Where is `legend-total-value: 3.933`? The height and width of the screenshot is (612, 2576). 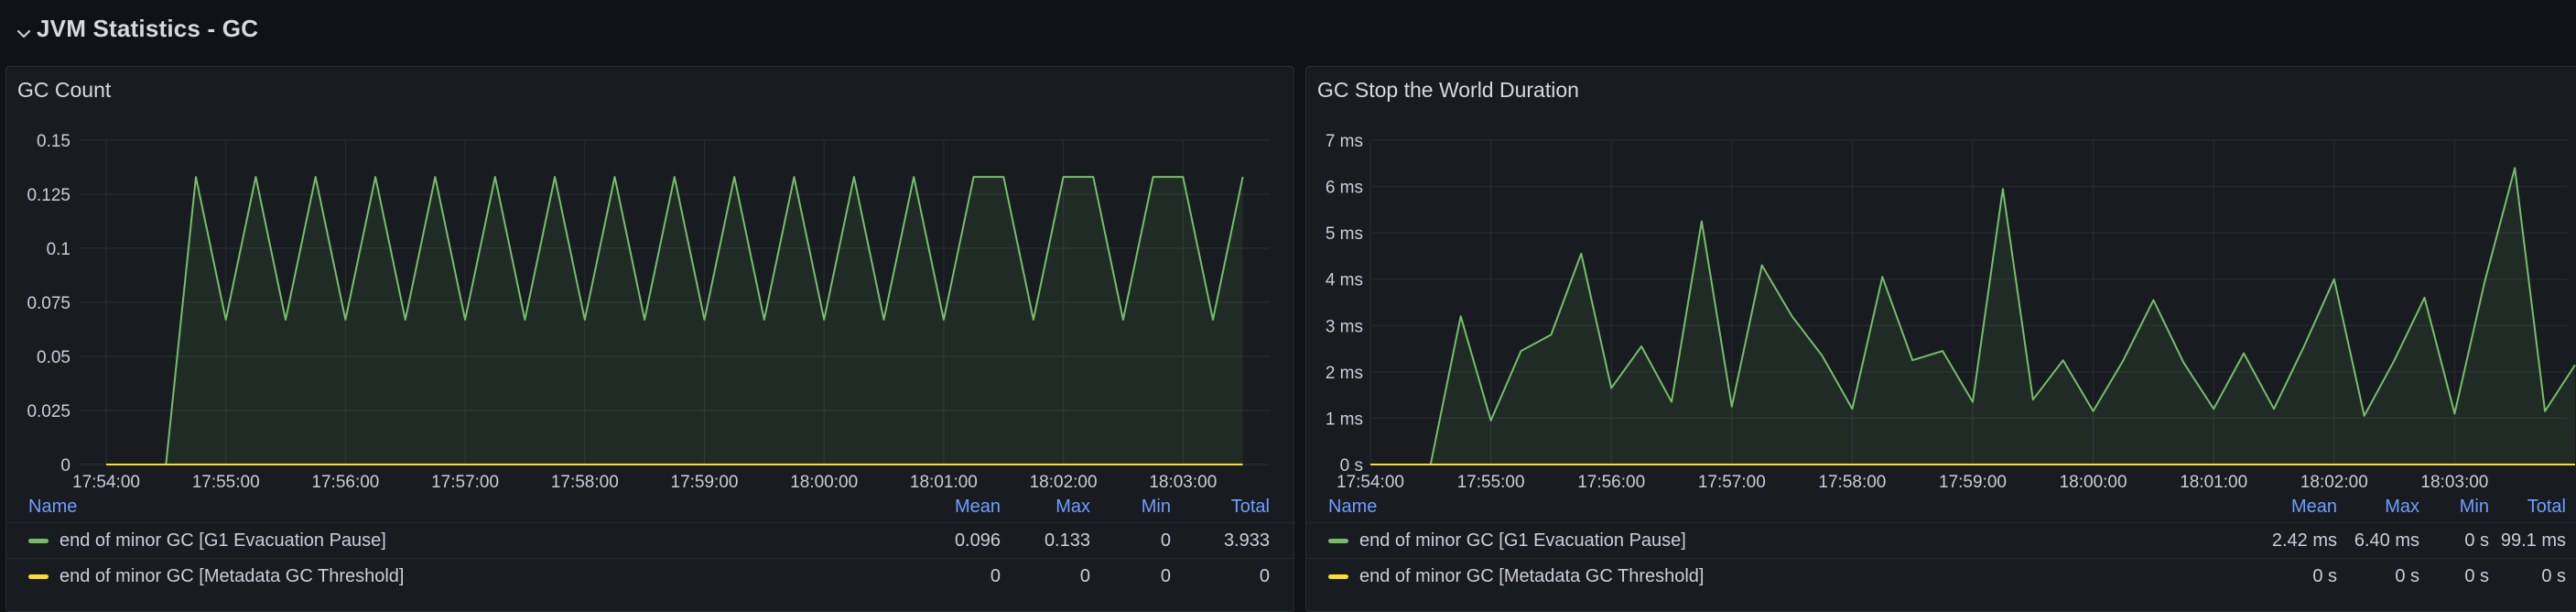 legend-total-value: 3.933 is located at coordinates (1246, 540).